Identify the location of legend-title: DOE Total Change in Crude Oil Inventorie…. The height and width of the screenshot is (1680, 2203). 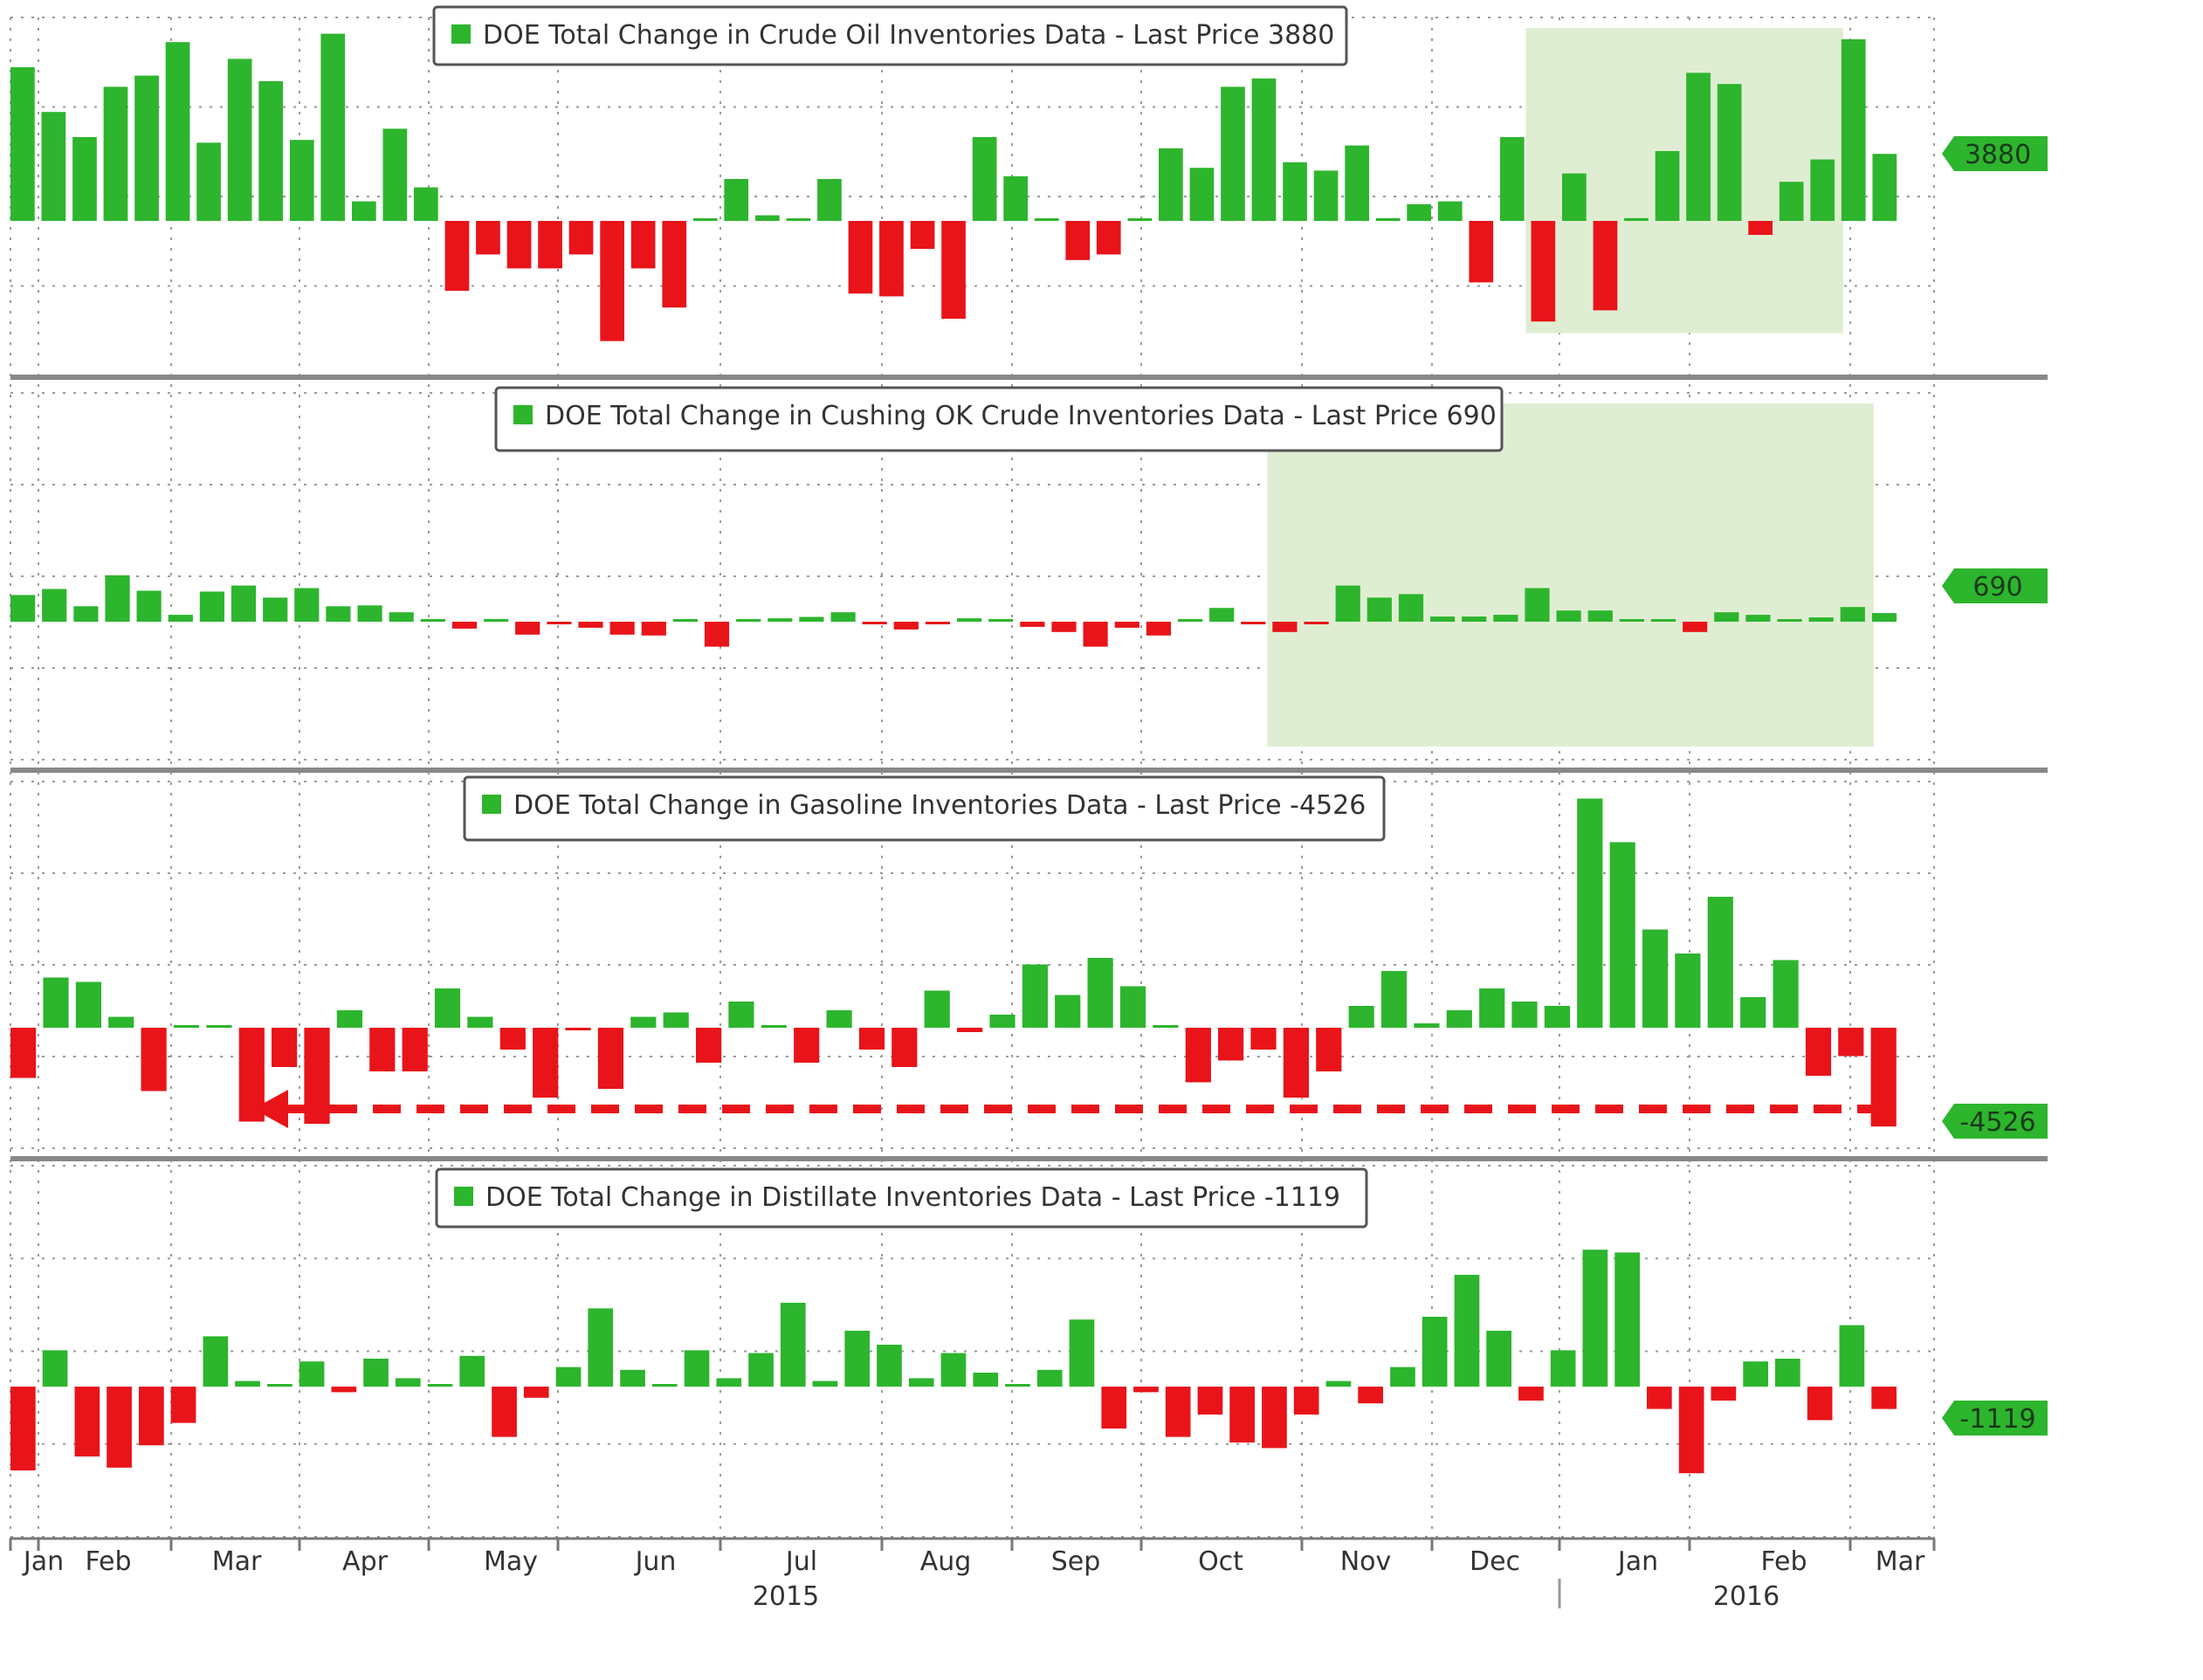
(908, 35).